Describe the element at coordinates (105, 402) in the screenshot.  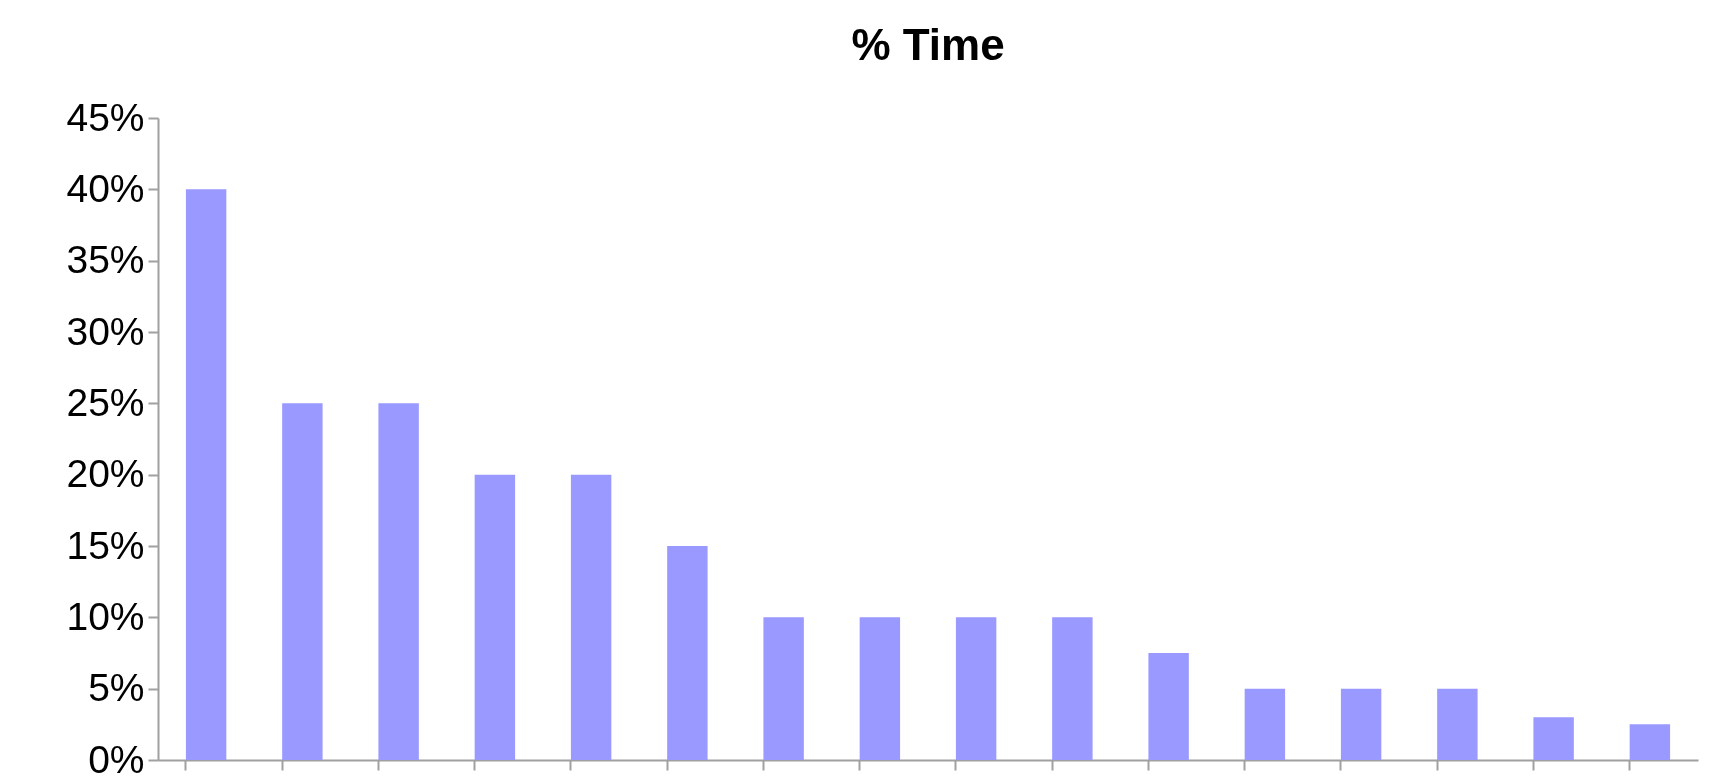
I see `y-tick-label: 25%` at that location.